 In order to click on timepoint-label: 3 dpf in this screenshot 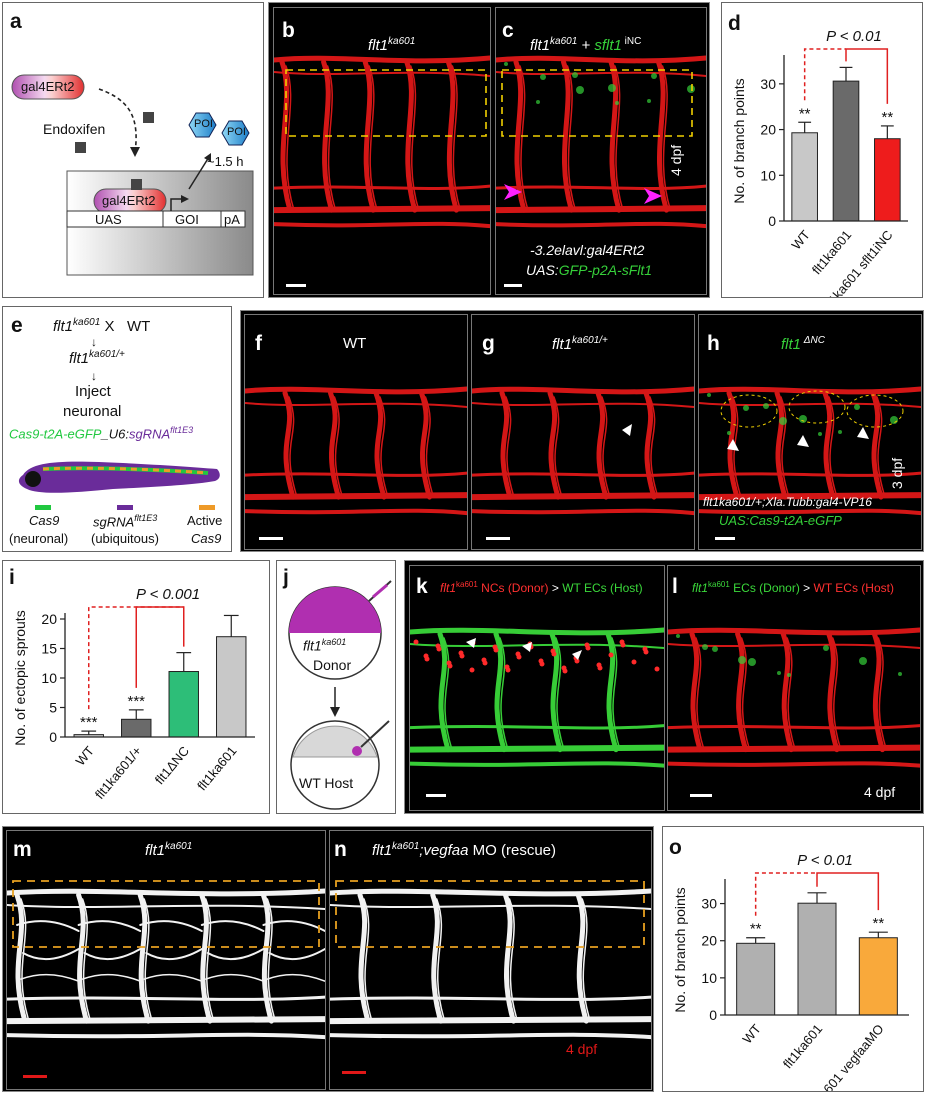, I will do `click(897, 473)`.